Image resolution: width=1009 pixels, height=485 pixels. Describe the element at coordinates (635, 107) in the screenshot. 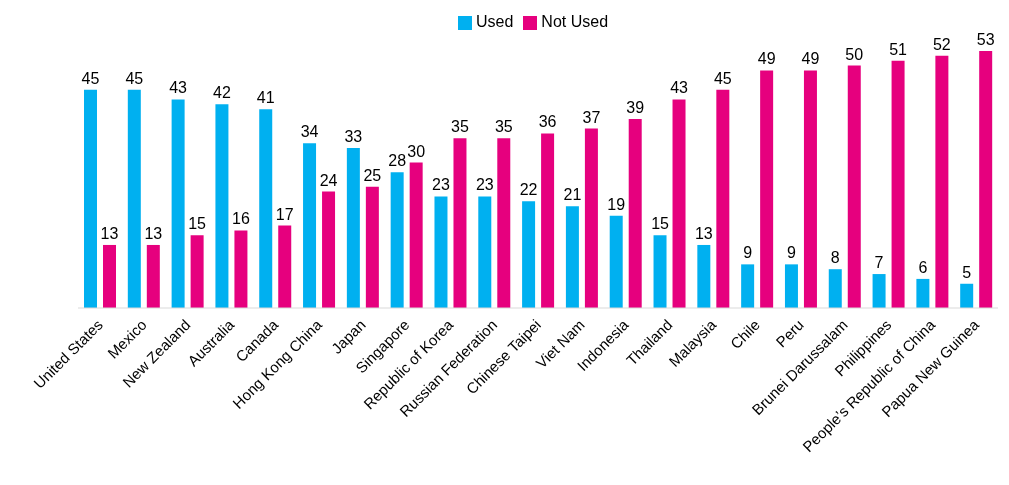

I see `data-label: 39` at that location.